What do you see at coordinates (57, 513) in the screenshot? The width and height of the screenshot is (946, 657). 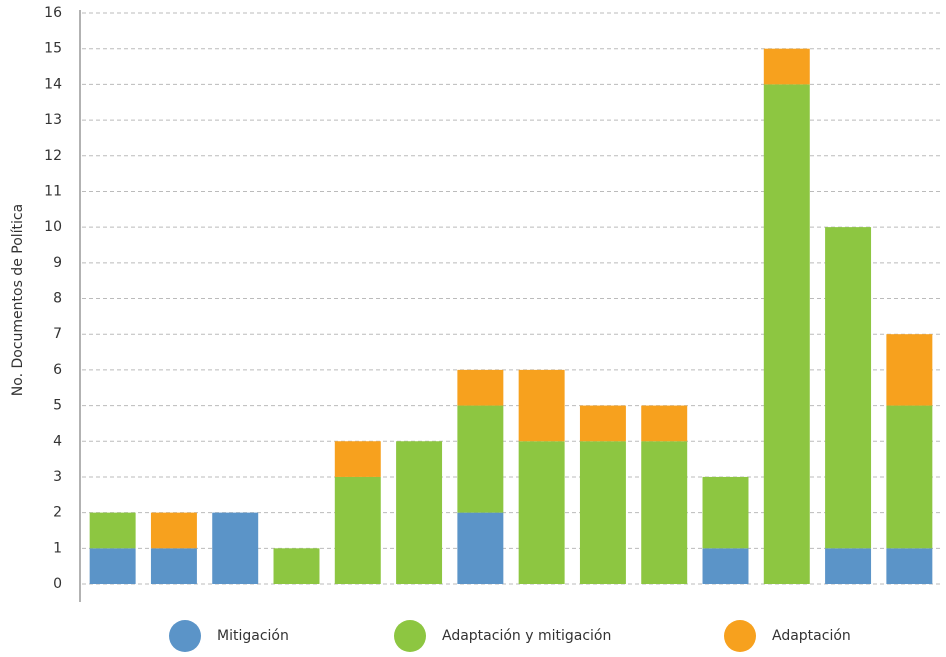 I see `y-tick-label: 2` at bounding box center [57, 513].